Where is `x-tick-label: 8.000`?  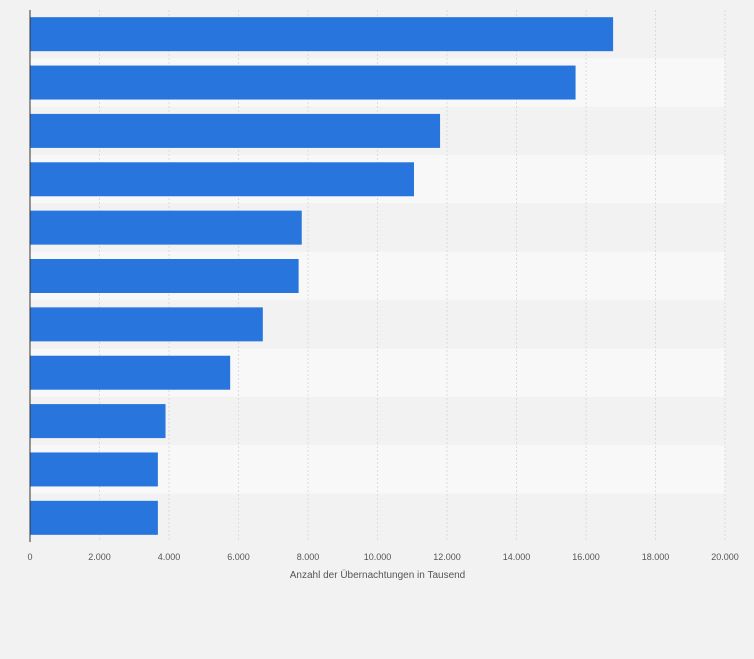 x-tick-label: 8.000 is located at coordinates (308, 557).